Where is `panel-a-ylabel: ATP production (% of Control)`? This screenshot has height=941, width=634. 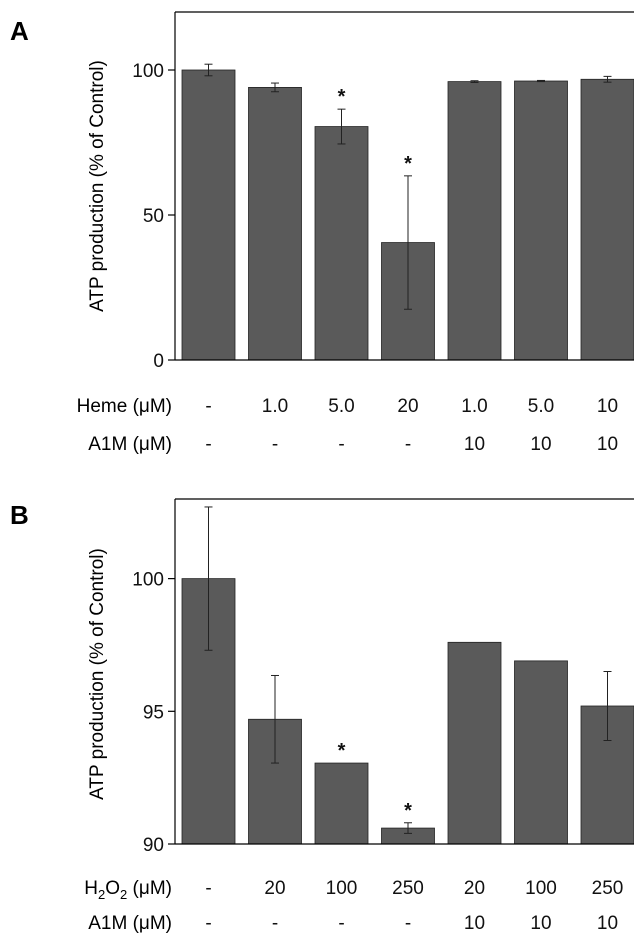
panel-a-ylabel: ATP production (% of Control) is located at coordinates (97, 186).